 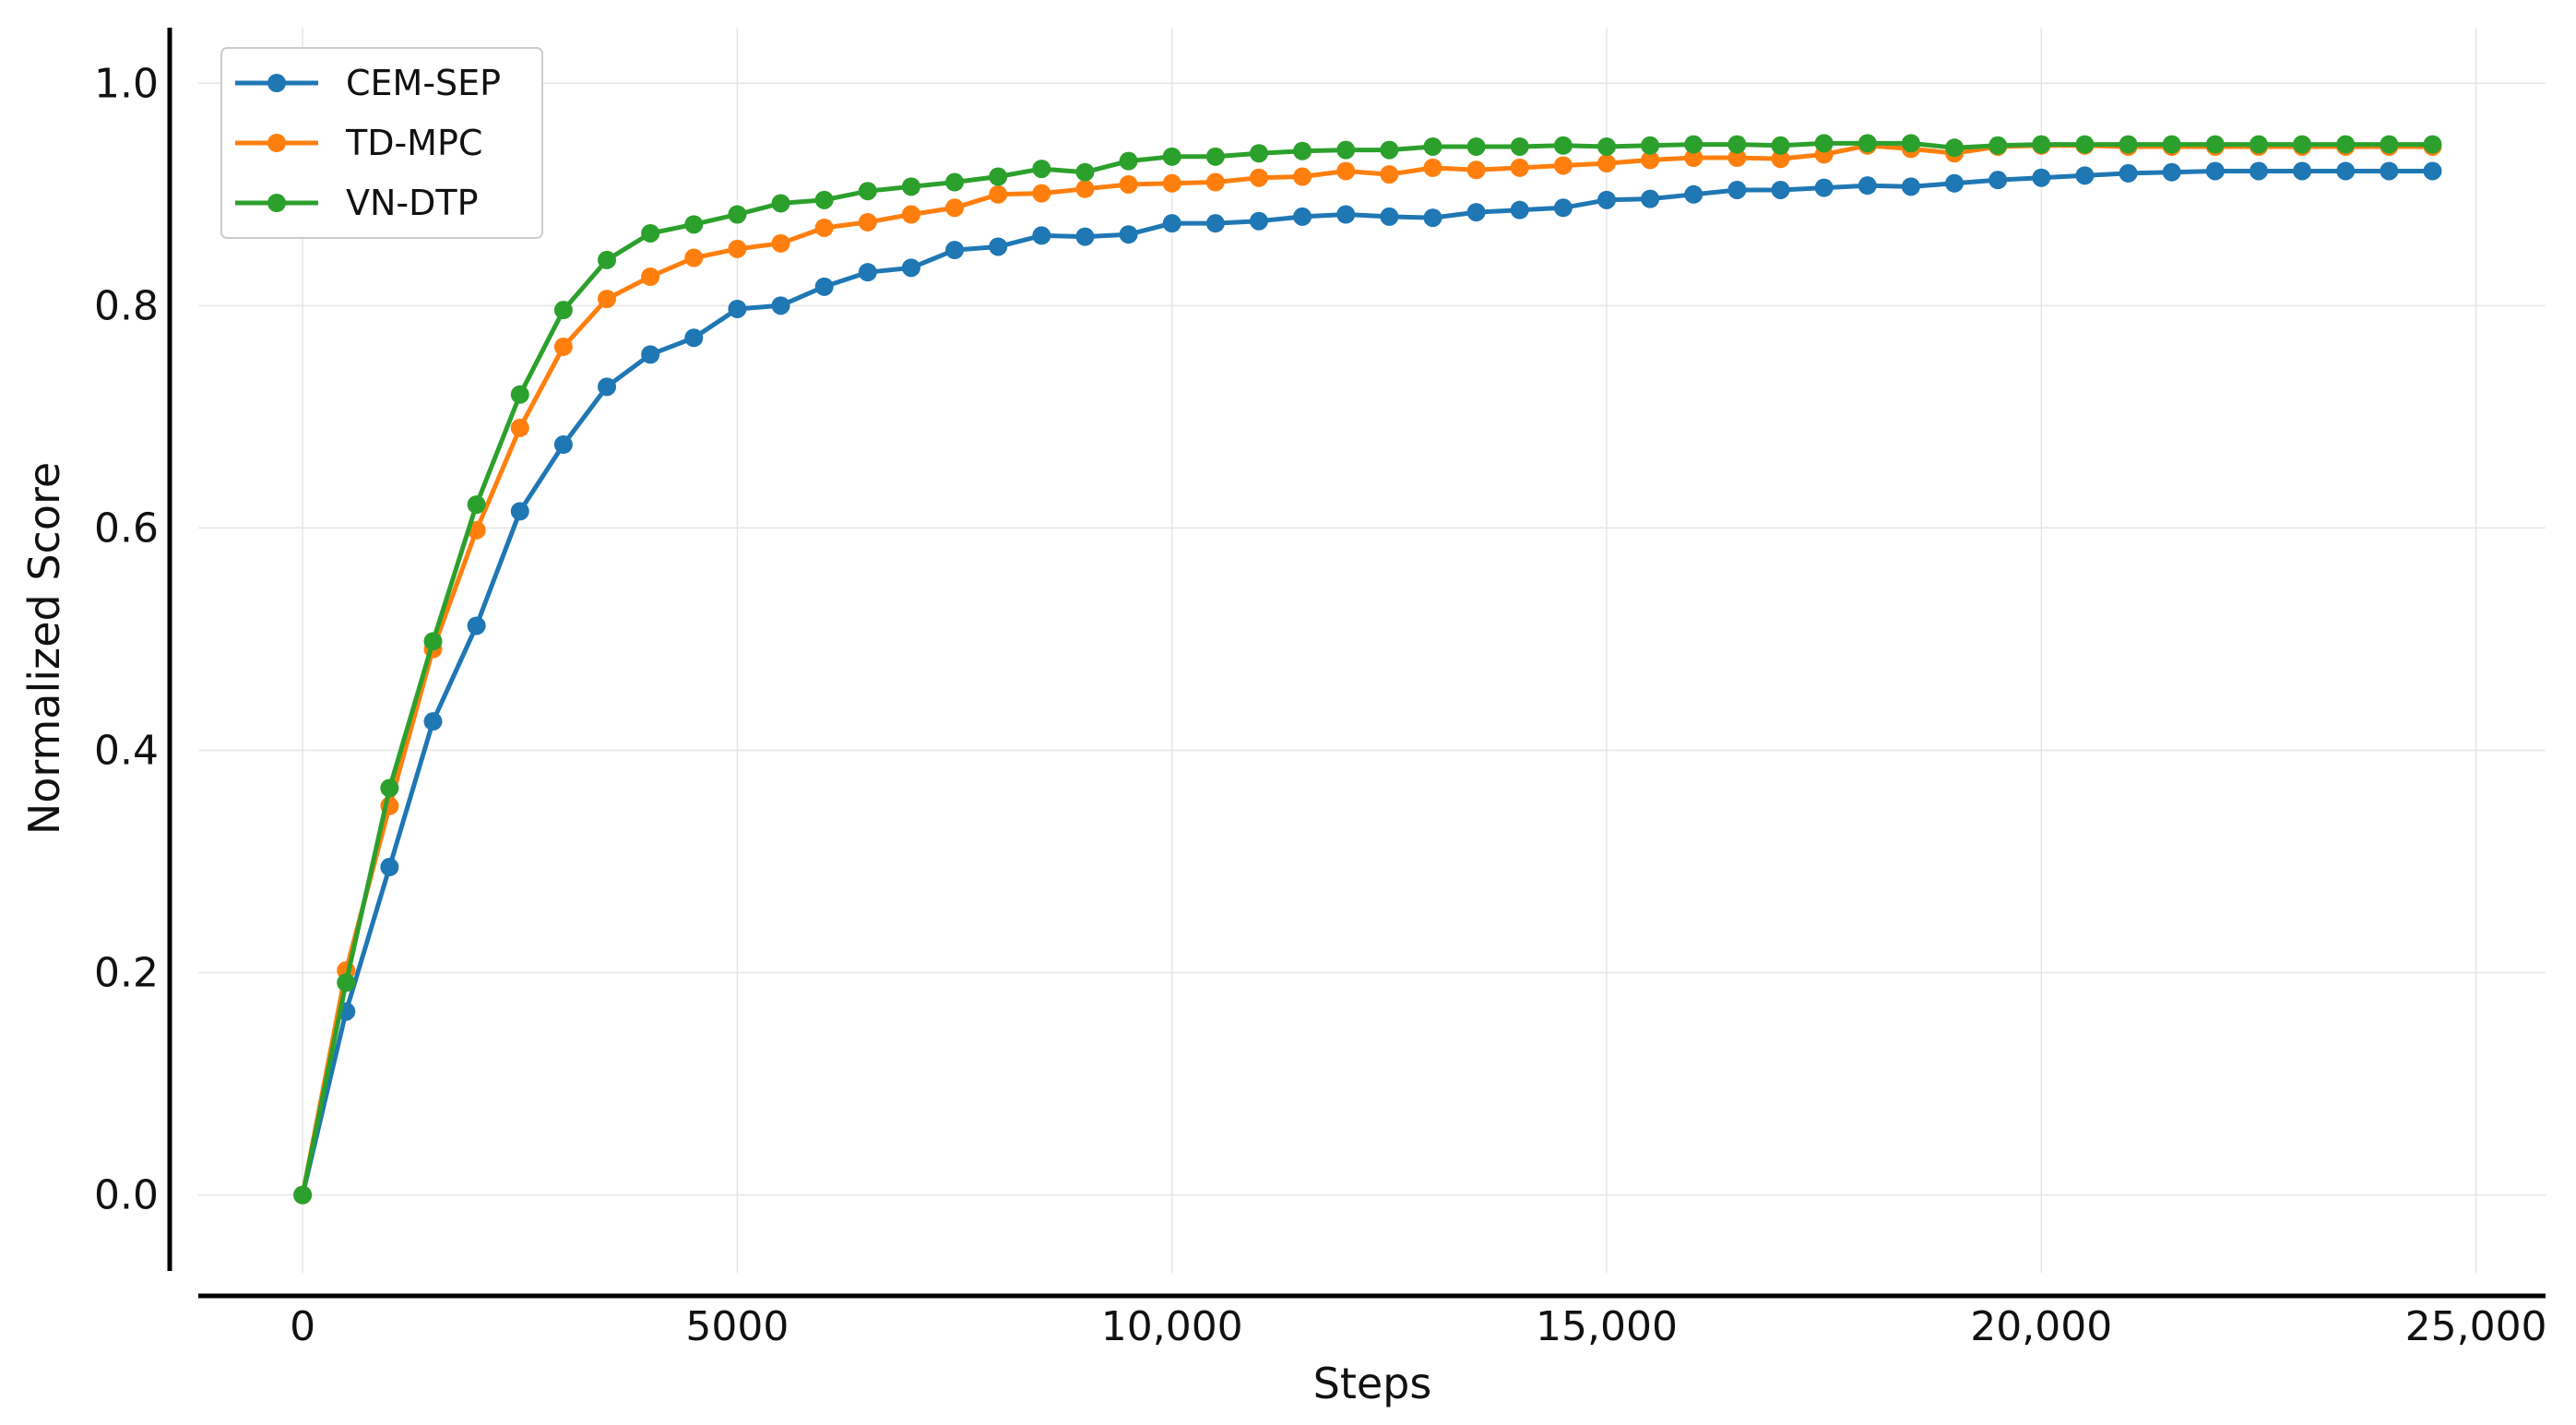 I want to click on legend-items: CEM-SEP TD-MPC VN-DTP, so click(x=368, y=143).